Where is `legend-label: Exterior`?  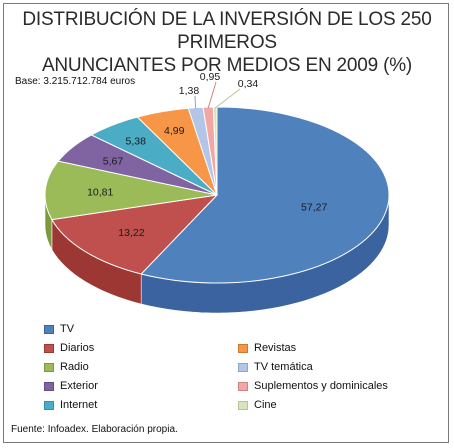 legend-label: Exterior is located at coordinates (79, 386).